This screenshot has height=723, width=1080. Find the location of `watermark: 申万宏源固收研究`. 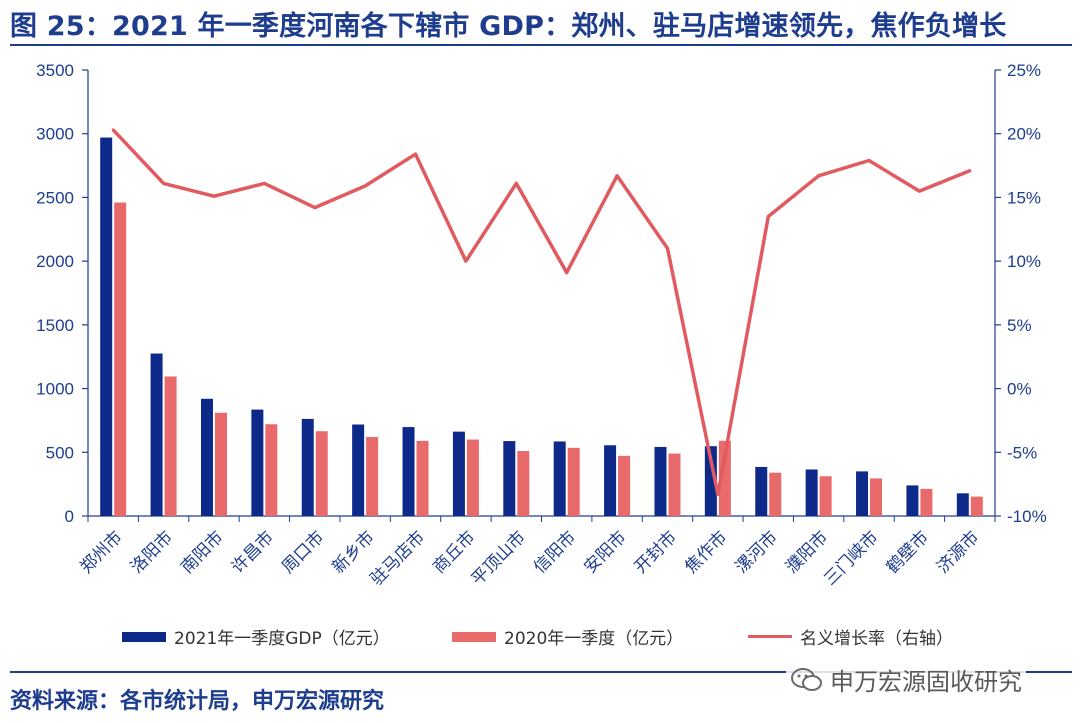

watermark: 申万宏源固收研究 is located at coordinates (906, 679).